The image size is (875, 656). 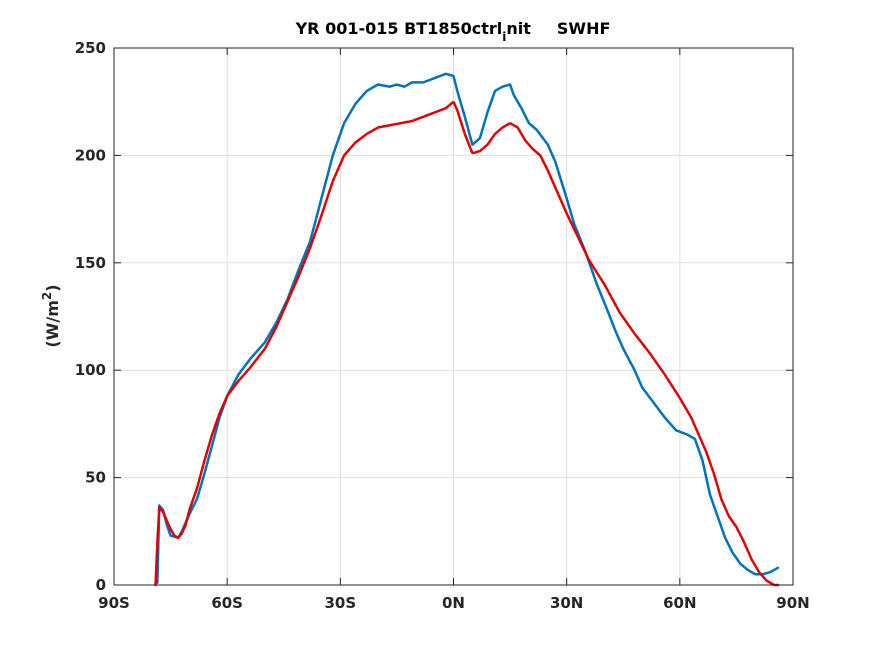 What do you see at coordinates (90, 263) in the screenshot?
I see `y-tick-label: 150` at bounding box center [90, 263].